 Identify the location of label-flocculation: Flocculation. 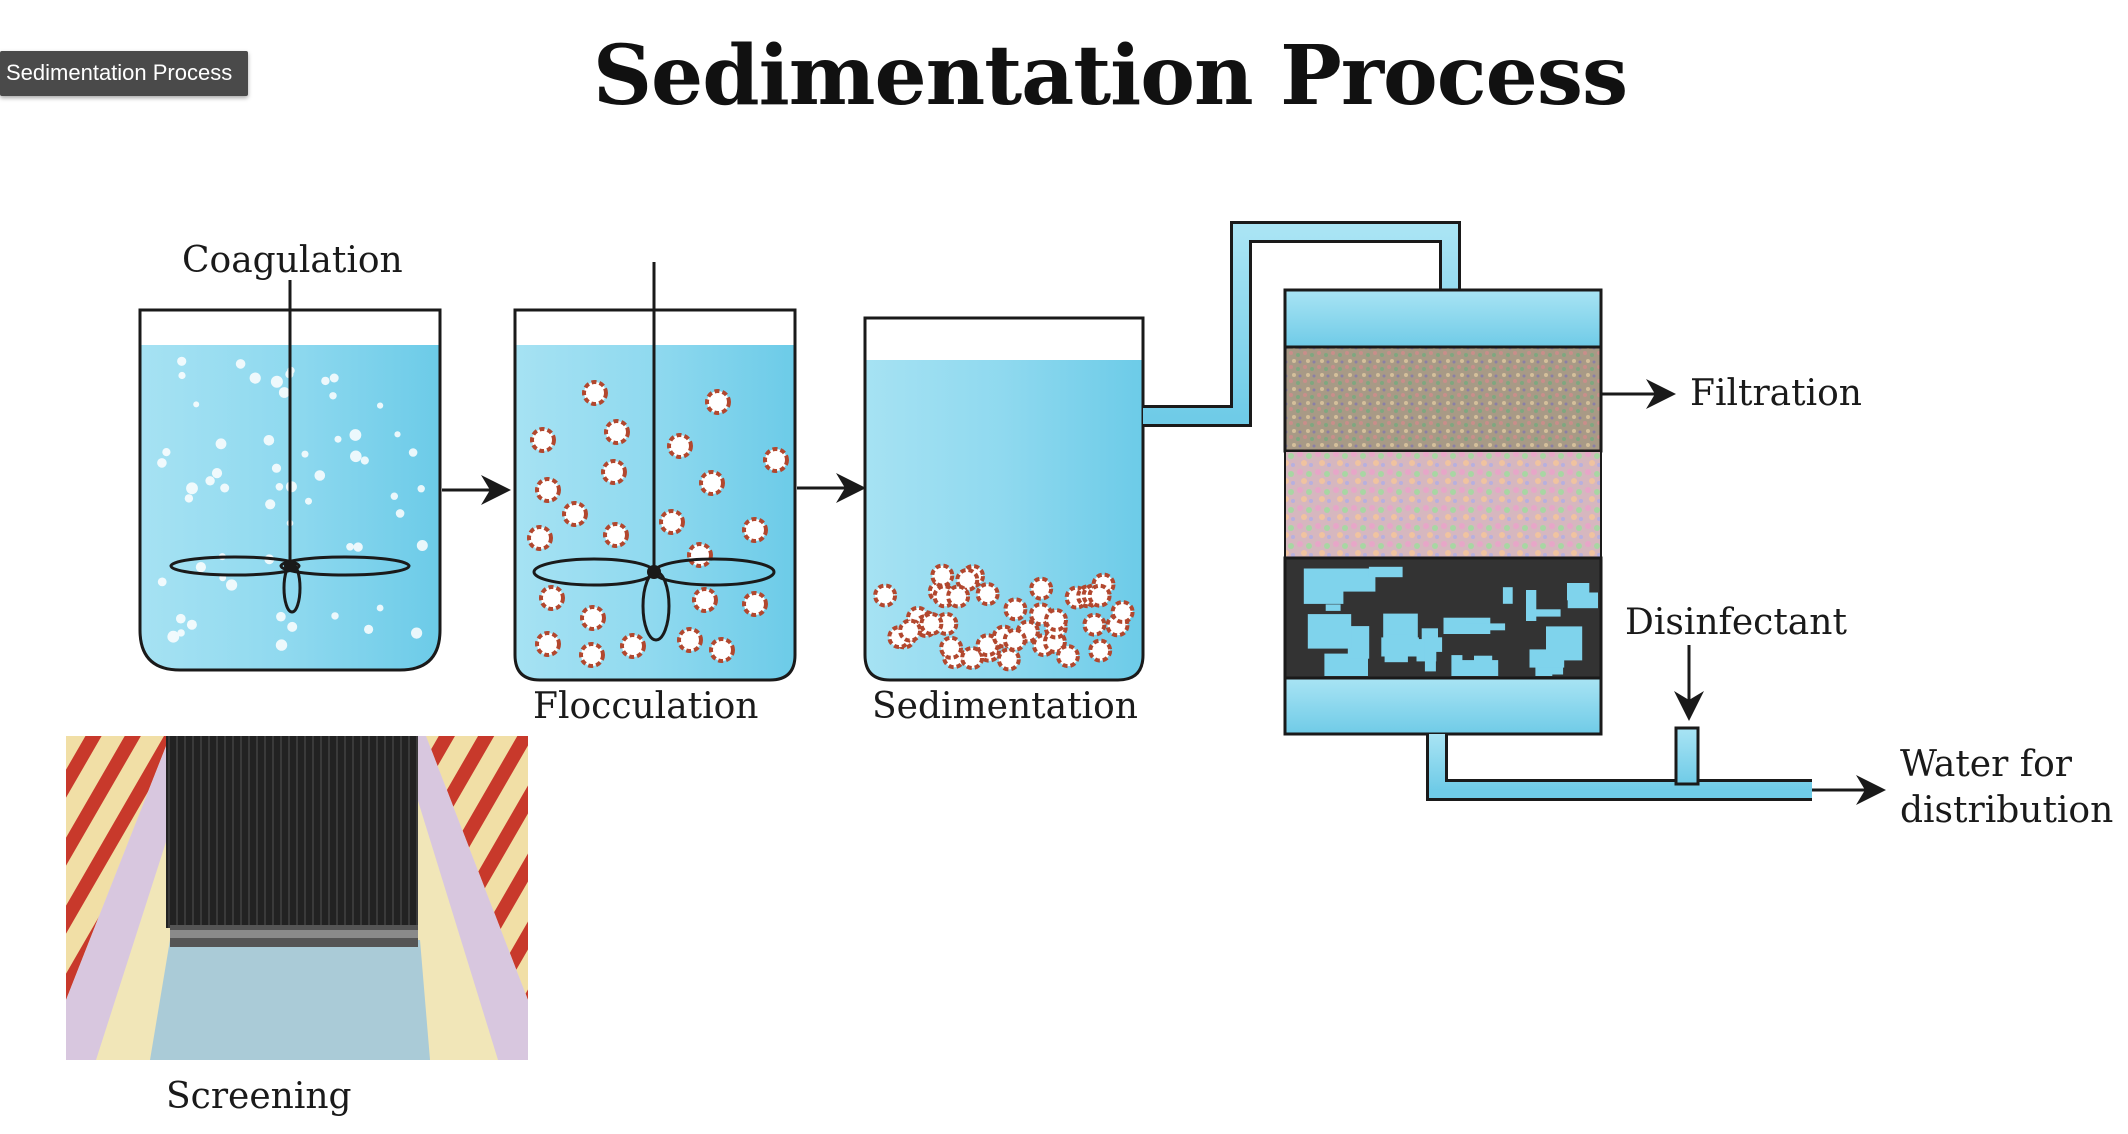
(646, 706).